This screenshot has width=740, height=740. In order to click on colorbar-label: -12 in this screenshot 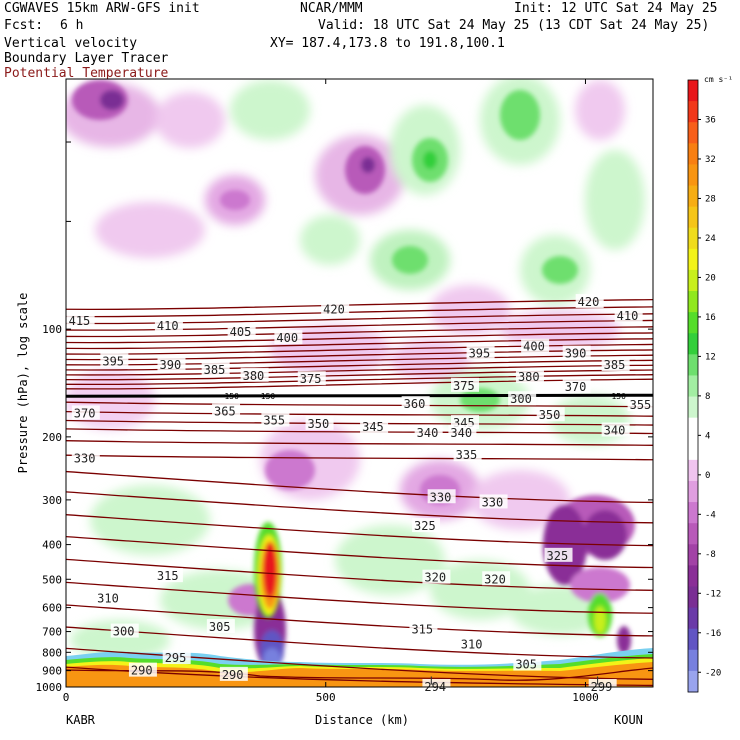, I will do `click(713, 594)`.